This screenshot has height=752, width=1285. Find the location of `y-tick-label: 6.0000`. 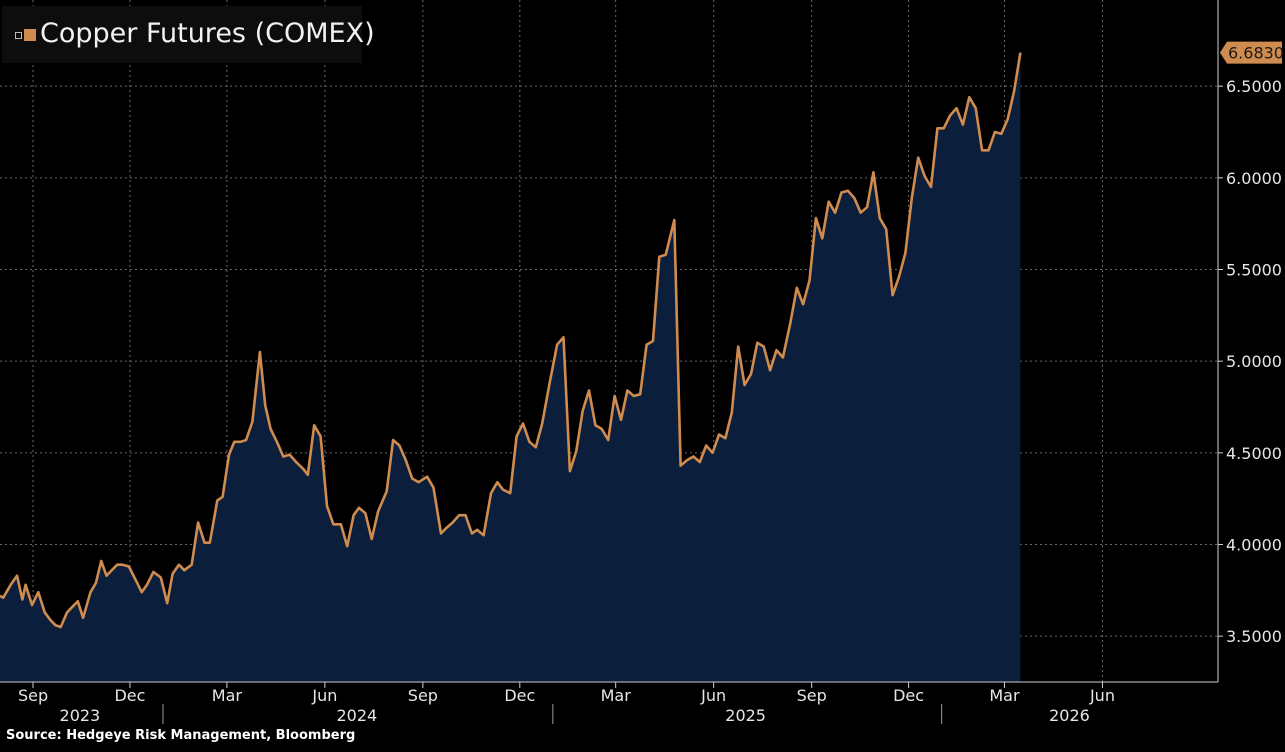

y-tick-label: 6.0000 is located at coordinates (1254, 178).